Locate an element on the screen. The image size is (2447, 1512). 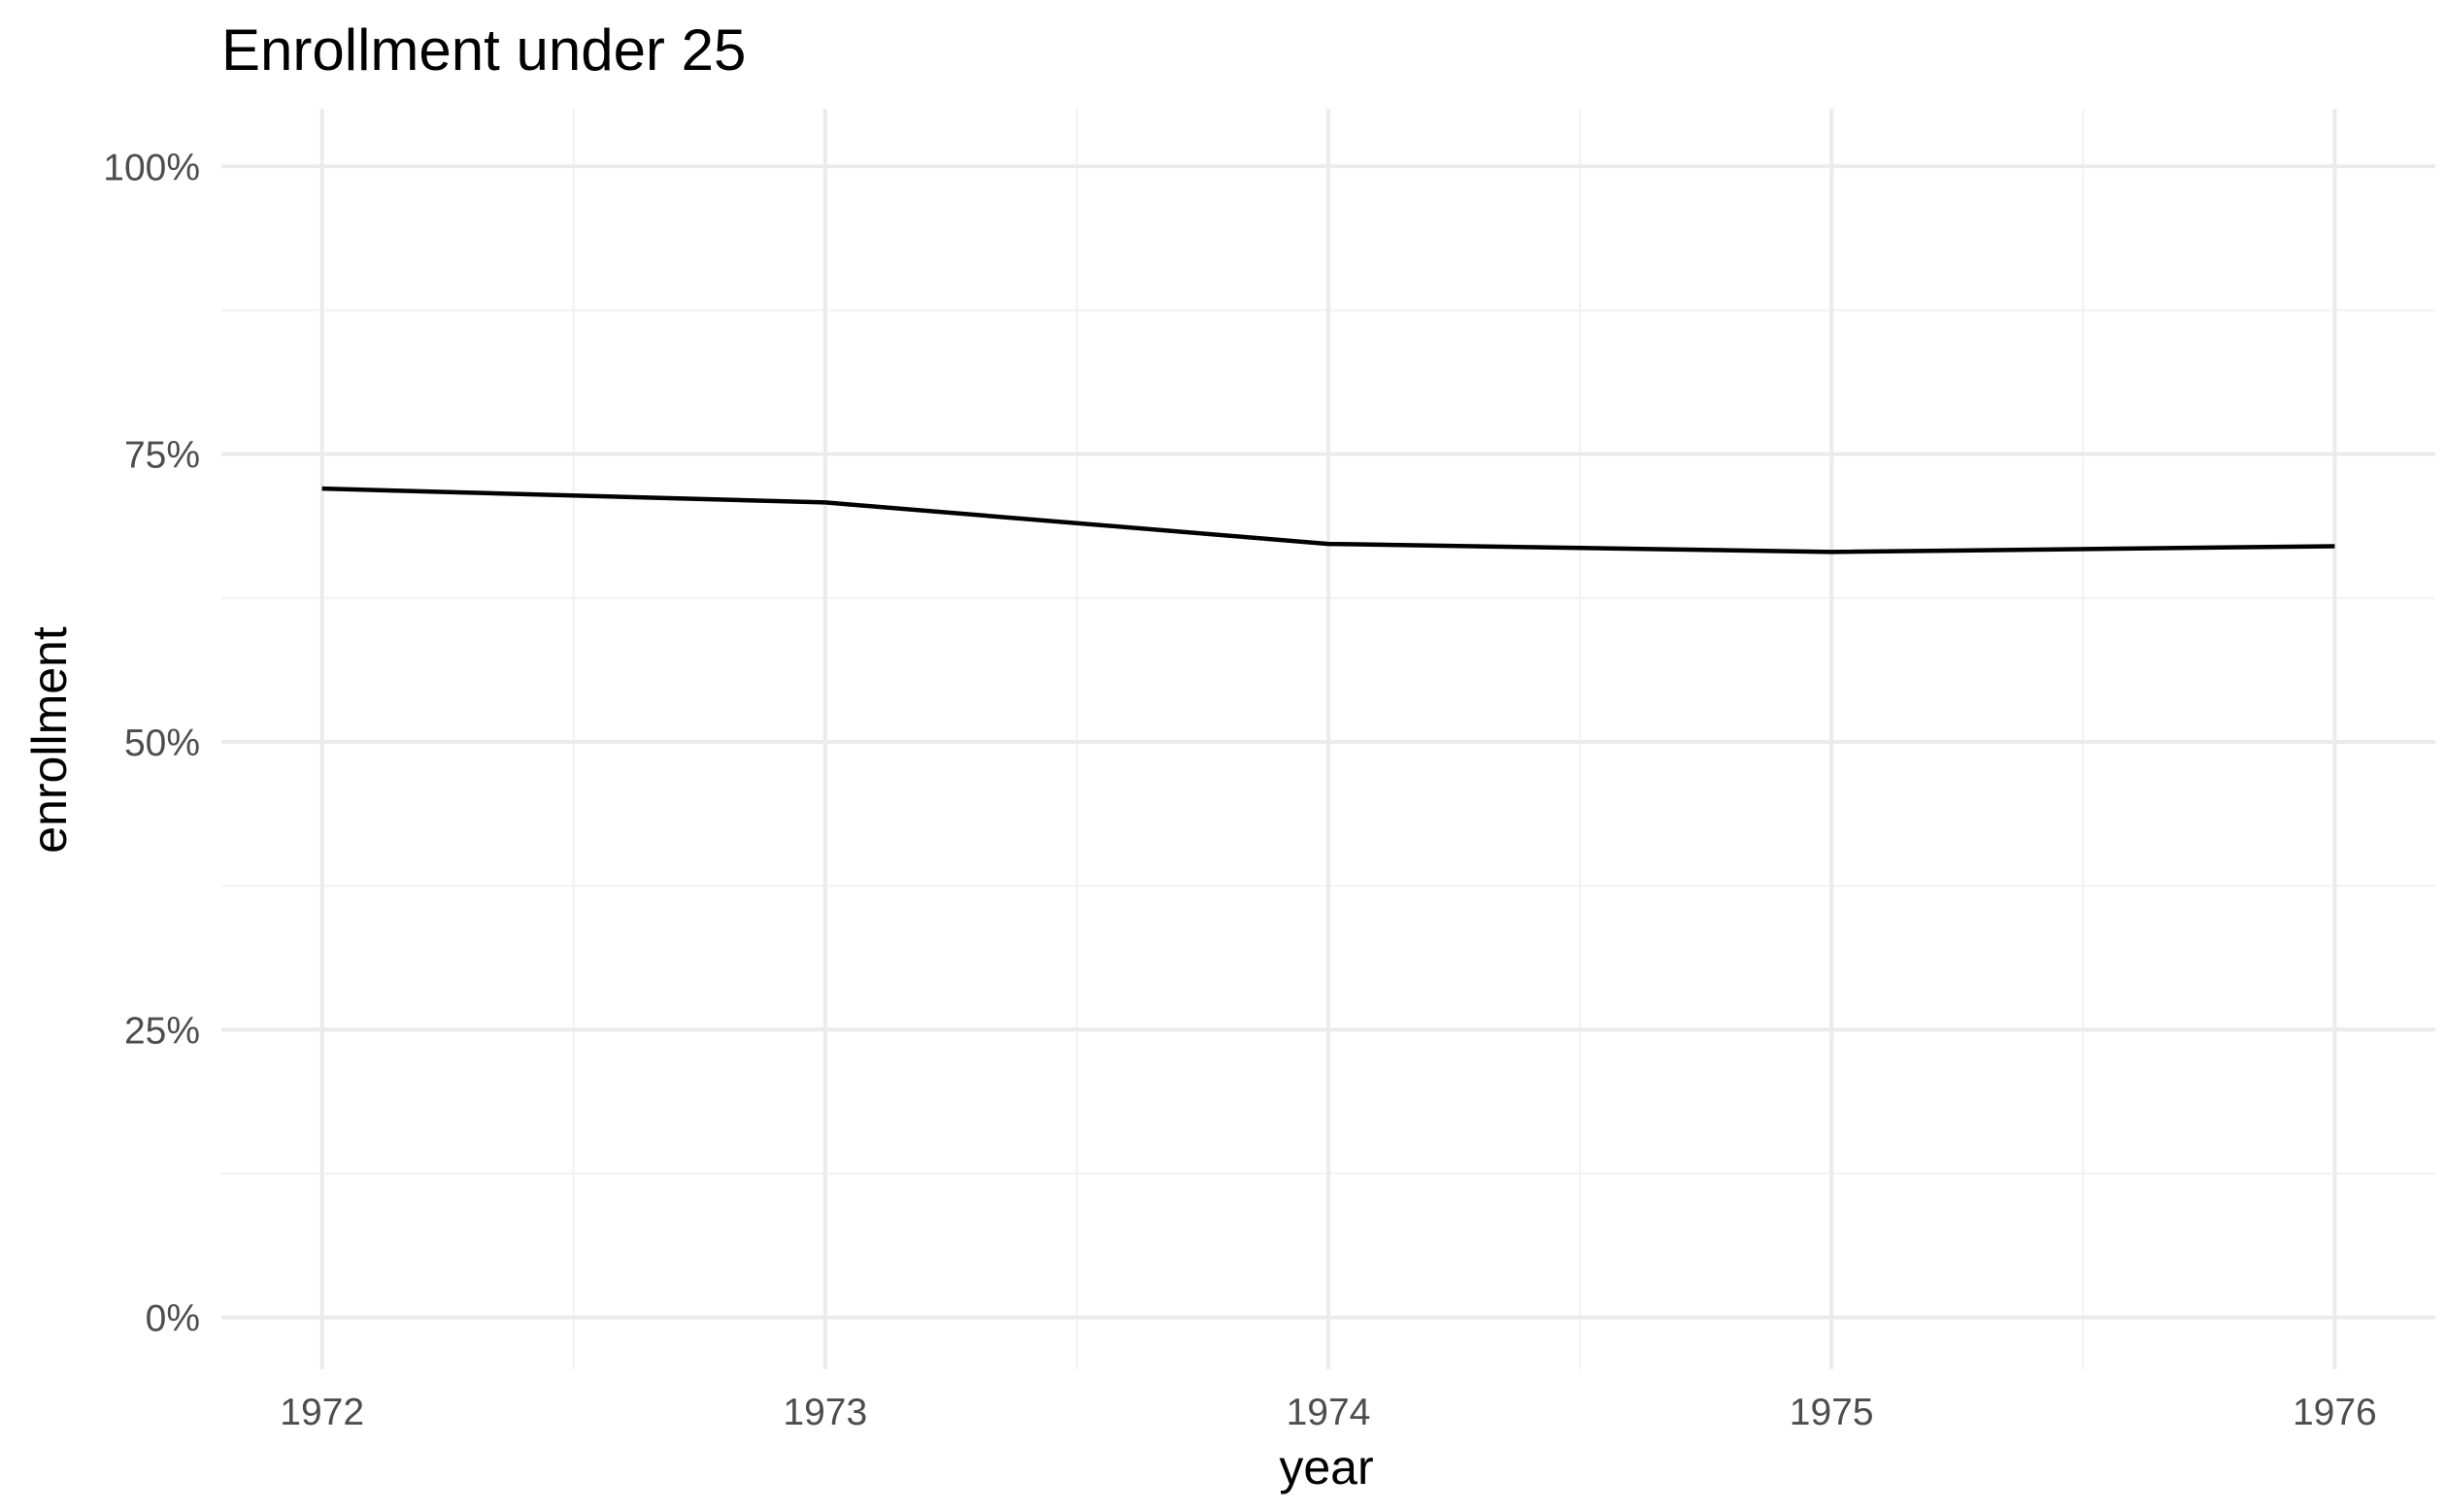
x-tick-label: 1976 is located at coordinates (2335, 1412).